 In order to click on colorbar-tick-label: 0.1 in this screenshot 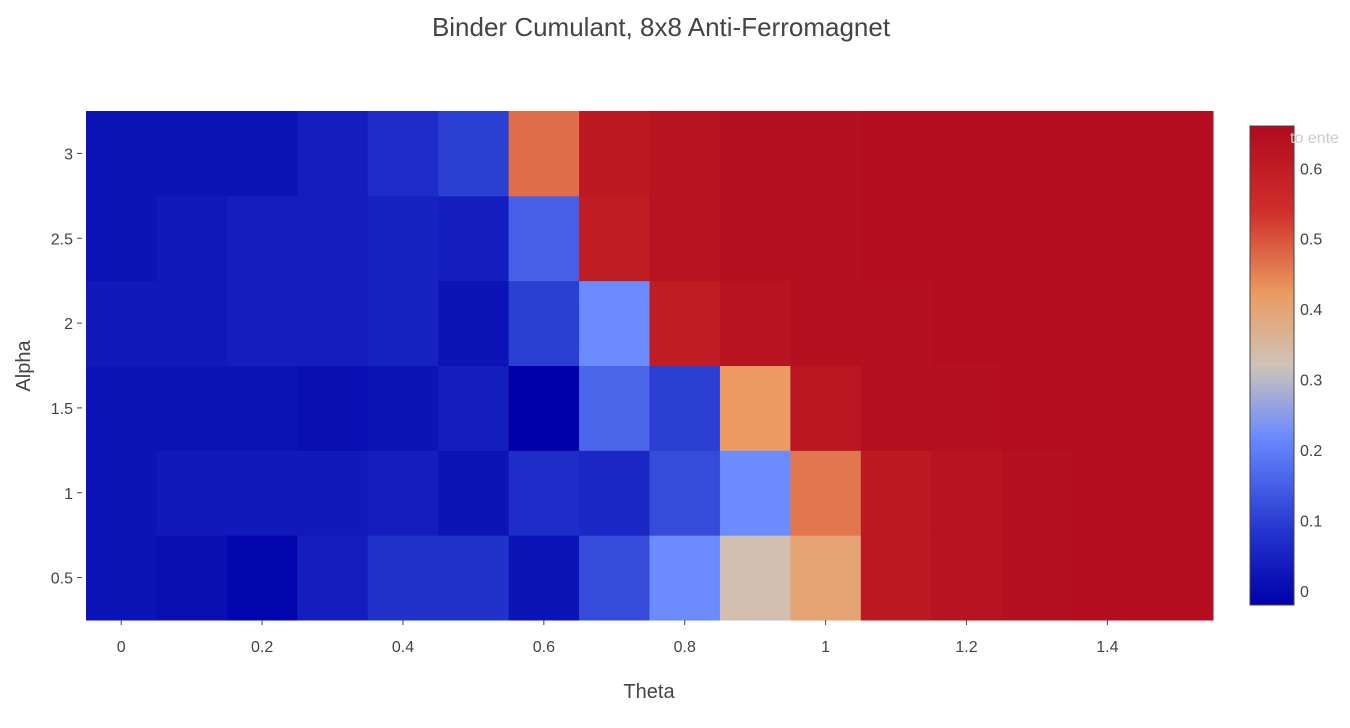, I will do `click(1311, 521)`.